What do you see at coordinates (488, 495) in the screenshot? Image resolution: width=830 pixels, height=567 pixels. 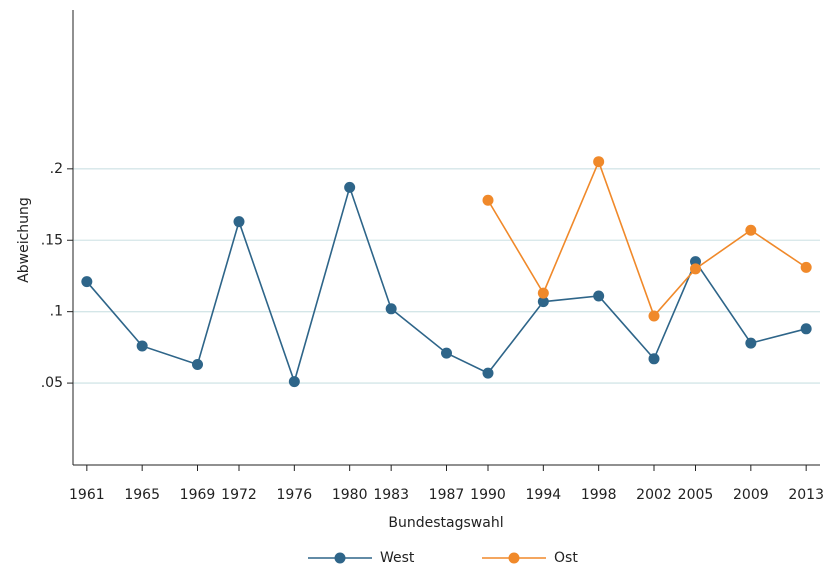 I see `x-tick-label: 1990` at bounding box center [488, 495].